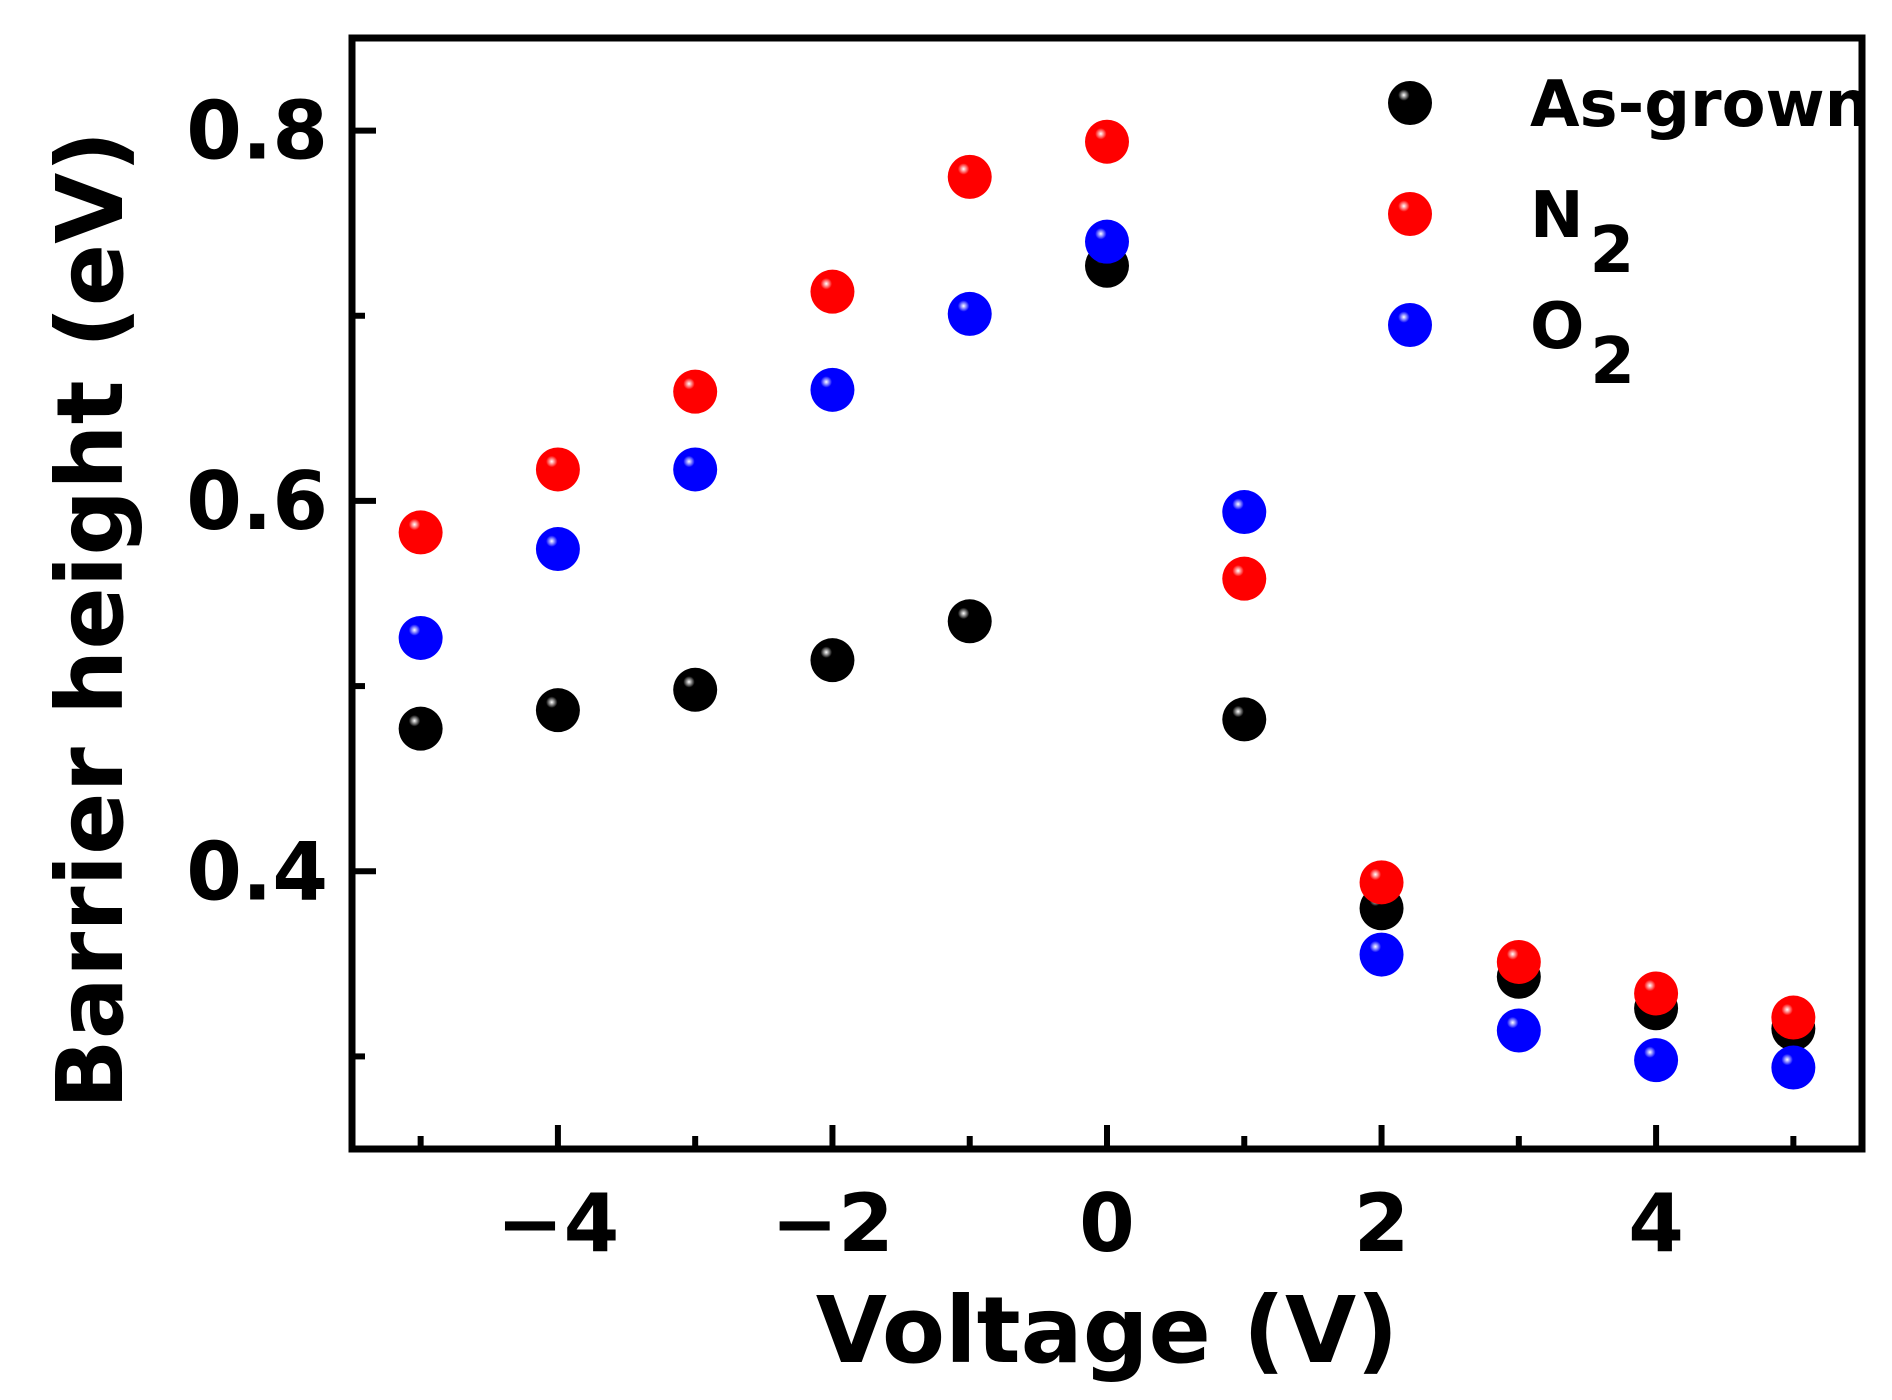 The height and width of the screenshot is (1400, 1892). I want to click on legend: As-grown N 2O 2, so click(1629, 233).